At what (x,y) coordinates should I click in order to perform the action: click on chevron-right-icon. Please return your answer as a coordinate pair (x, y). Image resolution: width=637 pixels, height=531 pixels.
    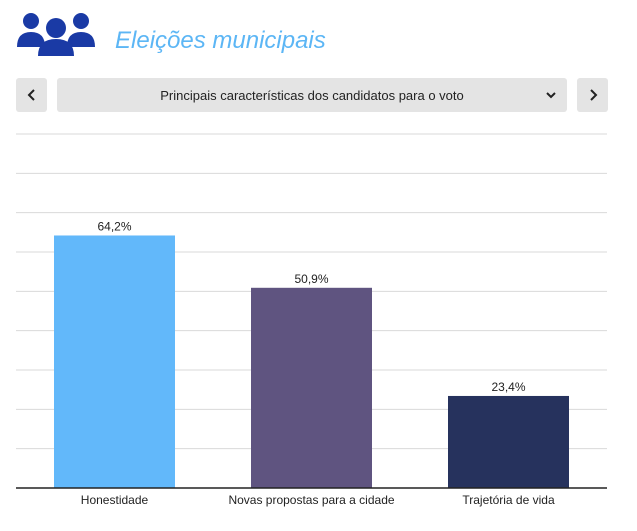
    Looking at the image, I should click on (593, 95).